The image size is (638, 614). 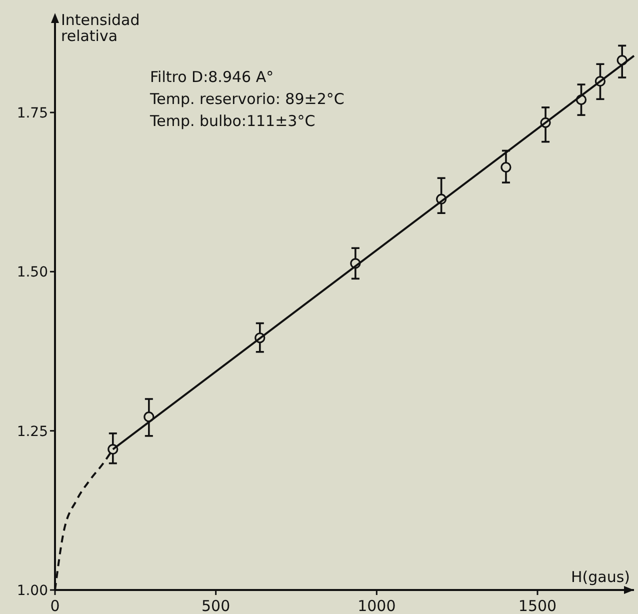 I want to click on y-tick-label: 1.25, so click(x=32, y=432).